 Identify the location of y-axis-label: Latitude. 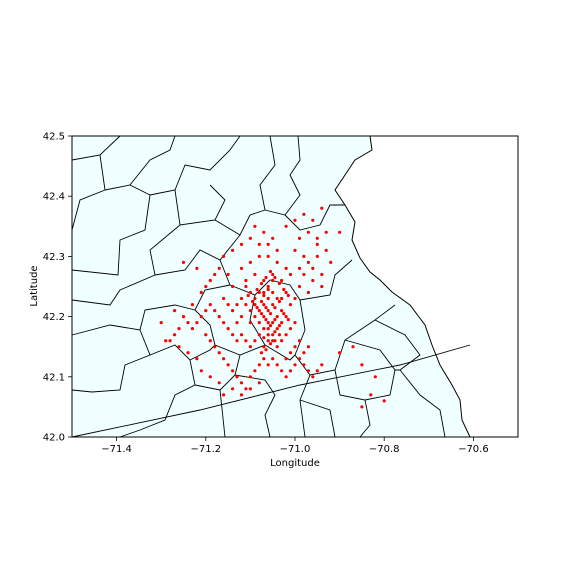
(34, 285).